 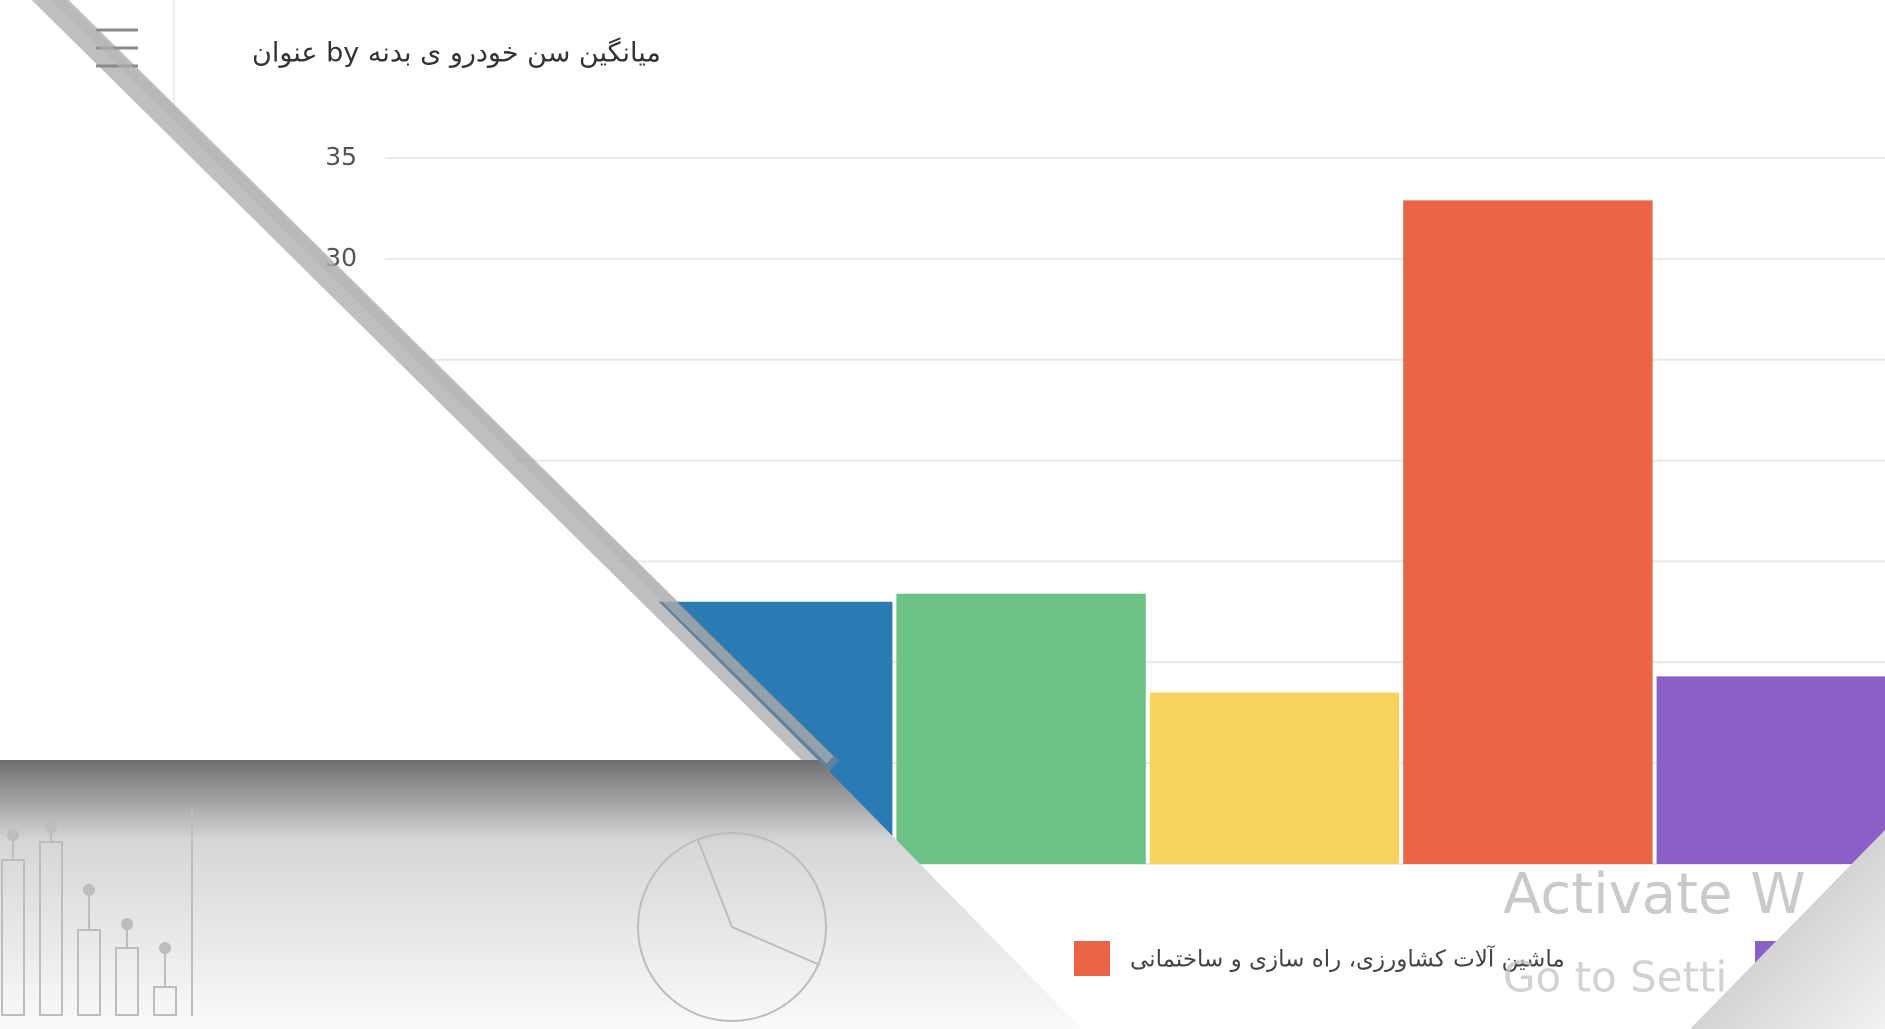 I want to click on y-tick-label: 35, so click(x=341, y=156).